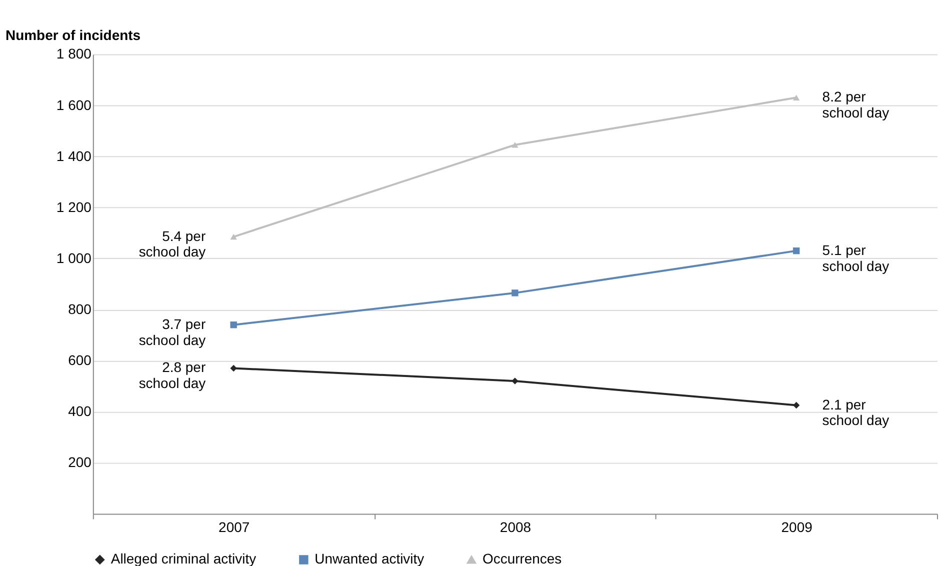  What do you see at coordinates (74, 156) in the screenshot?
I see `y-tick-label: 1 400` at bounding box center [74, 156].